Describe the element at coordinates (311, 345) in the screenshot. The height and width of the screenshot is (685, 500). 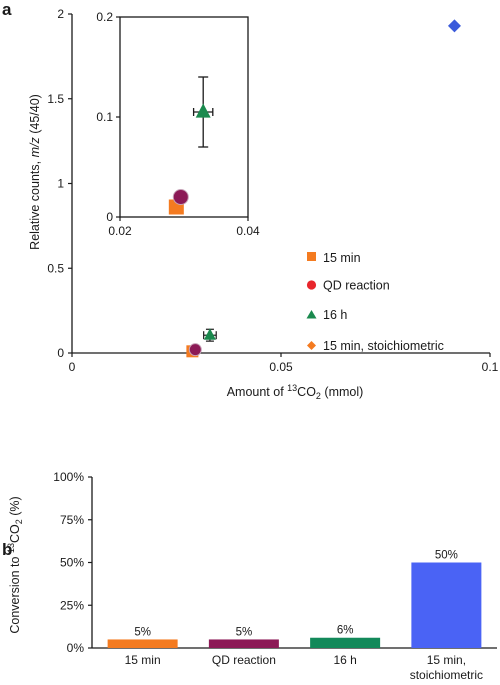
I see `legend-diamond-marker` at that location.